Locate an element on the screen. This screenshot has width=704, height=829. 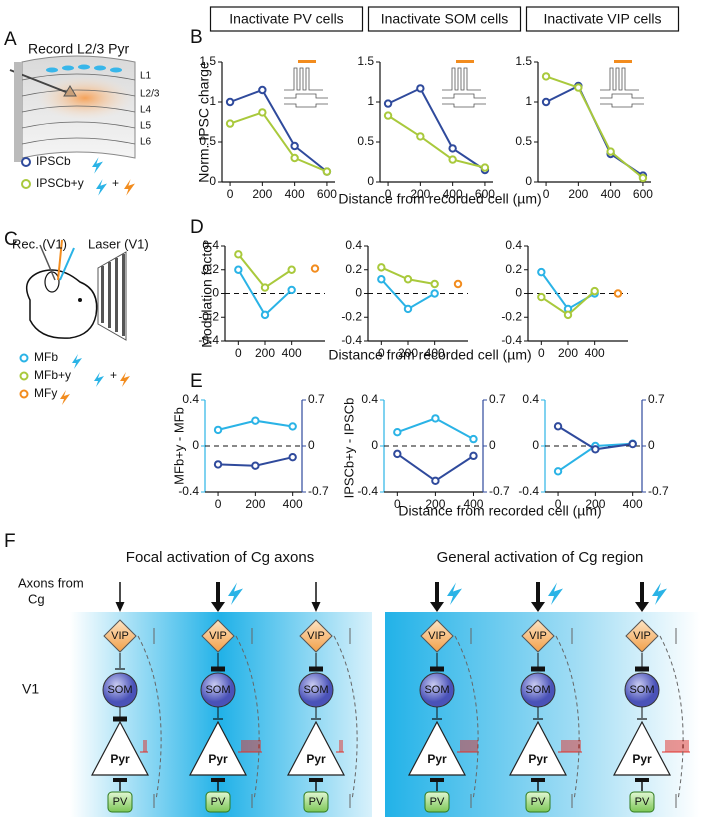
title-box is located at coordinates (286, 19).